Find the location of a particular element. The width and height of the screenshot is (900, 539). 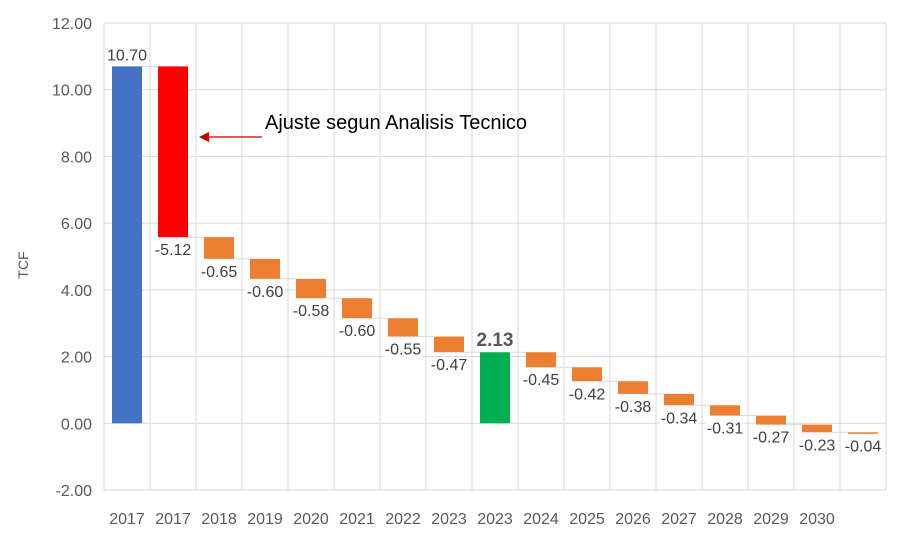

annotation: Ajuste segun Analisis Tecnico is located at coordinates (363, 127).